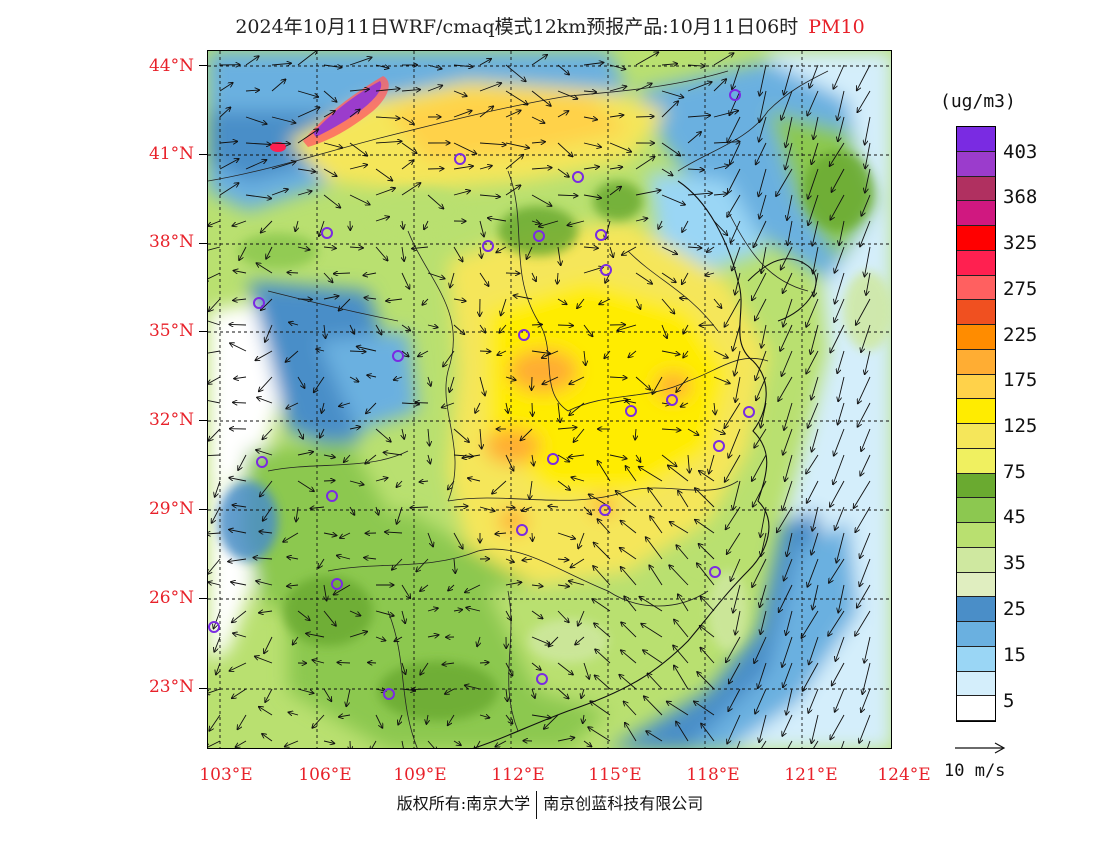 This screenshot has width=1100, height=850. I want to click on colorbar-unit: (ug/m3), so click(978, 101).